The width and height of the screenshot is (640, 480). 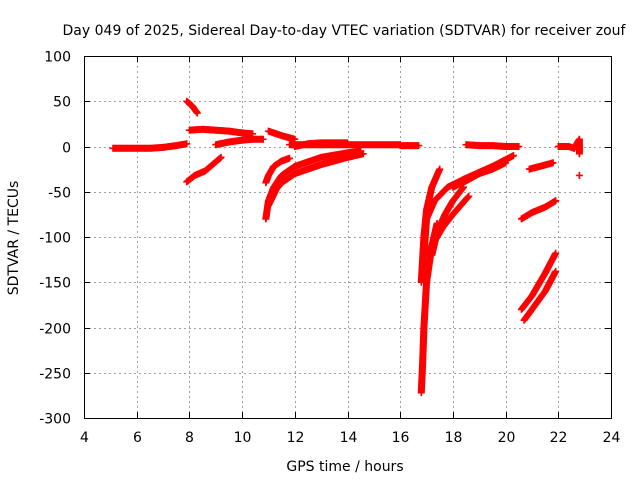 I want to click on x-tick-label: 12, so click(x=296, y=438).